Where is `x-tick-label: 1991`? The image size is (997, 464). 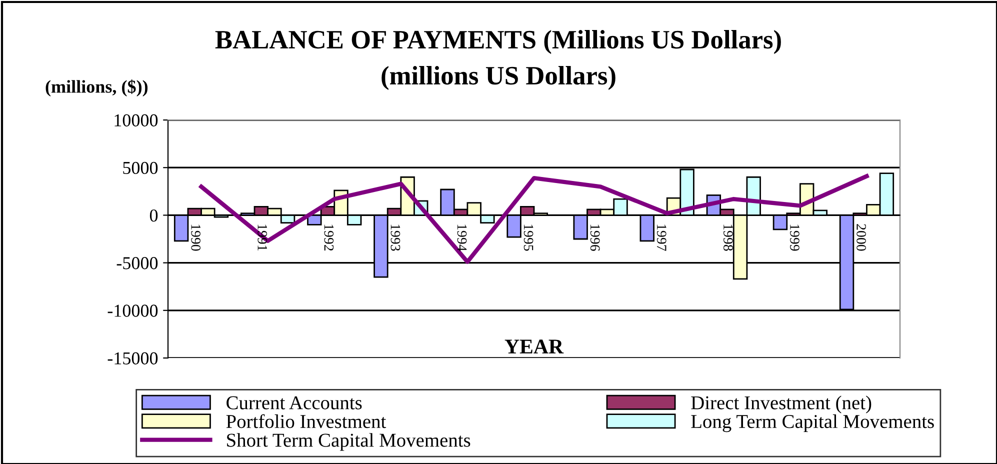 x-tick-label: 1991 is located at coordinates (263, 237).